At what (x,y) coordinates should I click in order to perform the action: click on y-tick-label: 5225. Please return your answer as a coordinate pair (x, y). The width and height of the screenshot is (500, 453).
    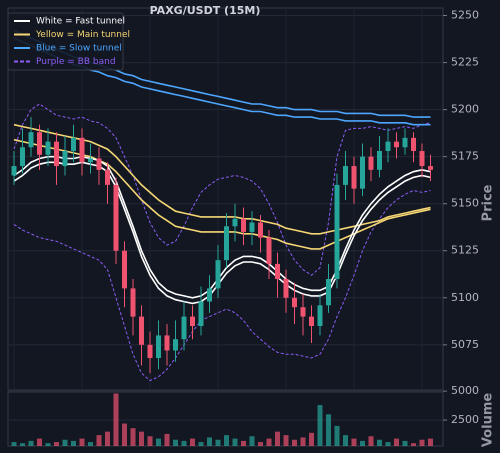
    Looking at the image, I should click on (465, 62).